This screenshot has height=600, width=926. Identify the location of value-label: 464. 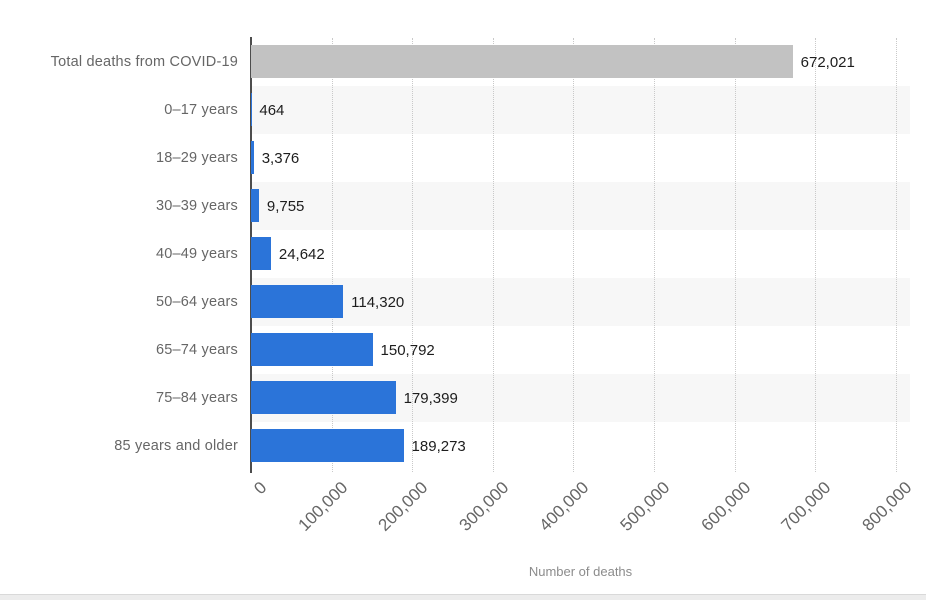
(272, 110).